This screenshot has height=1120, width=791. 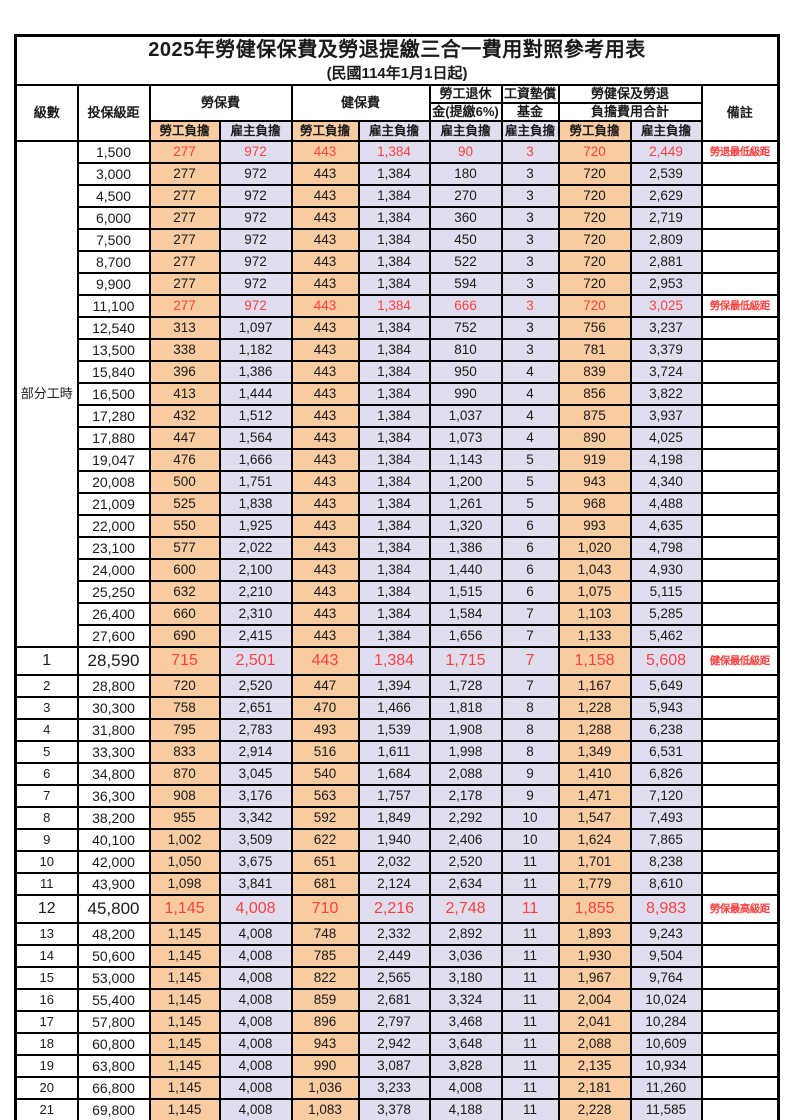 What do you see at coordinates (666, 416) in the screenshot?
I see `cell-total-employer: 3,937` at bounding box center [666, 416].